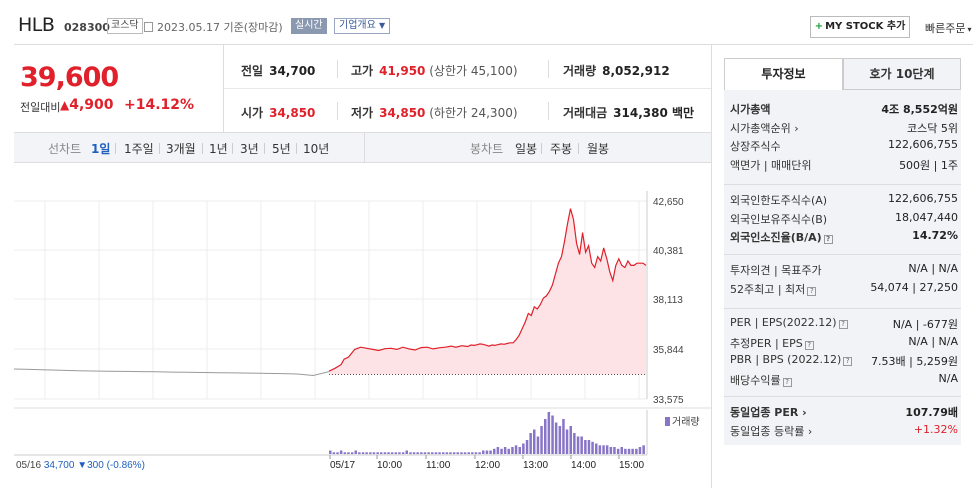 This screenshot has width=973, height=488. I want to click on tab-invest-info: 투자정보, so click(783, 74).